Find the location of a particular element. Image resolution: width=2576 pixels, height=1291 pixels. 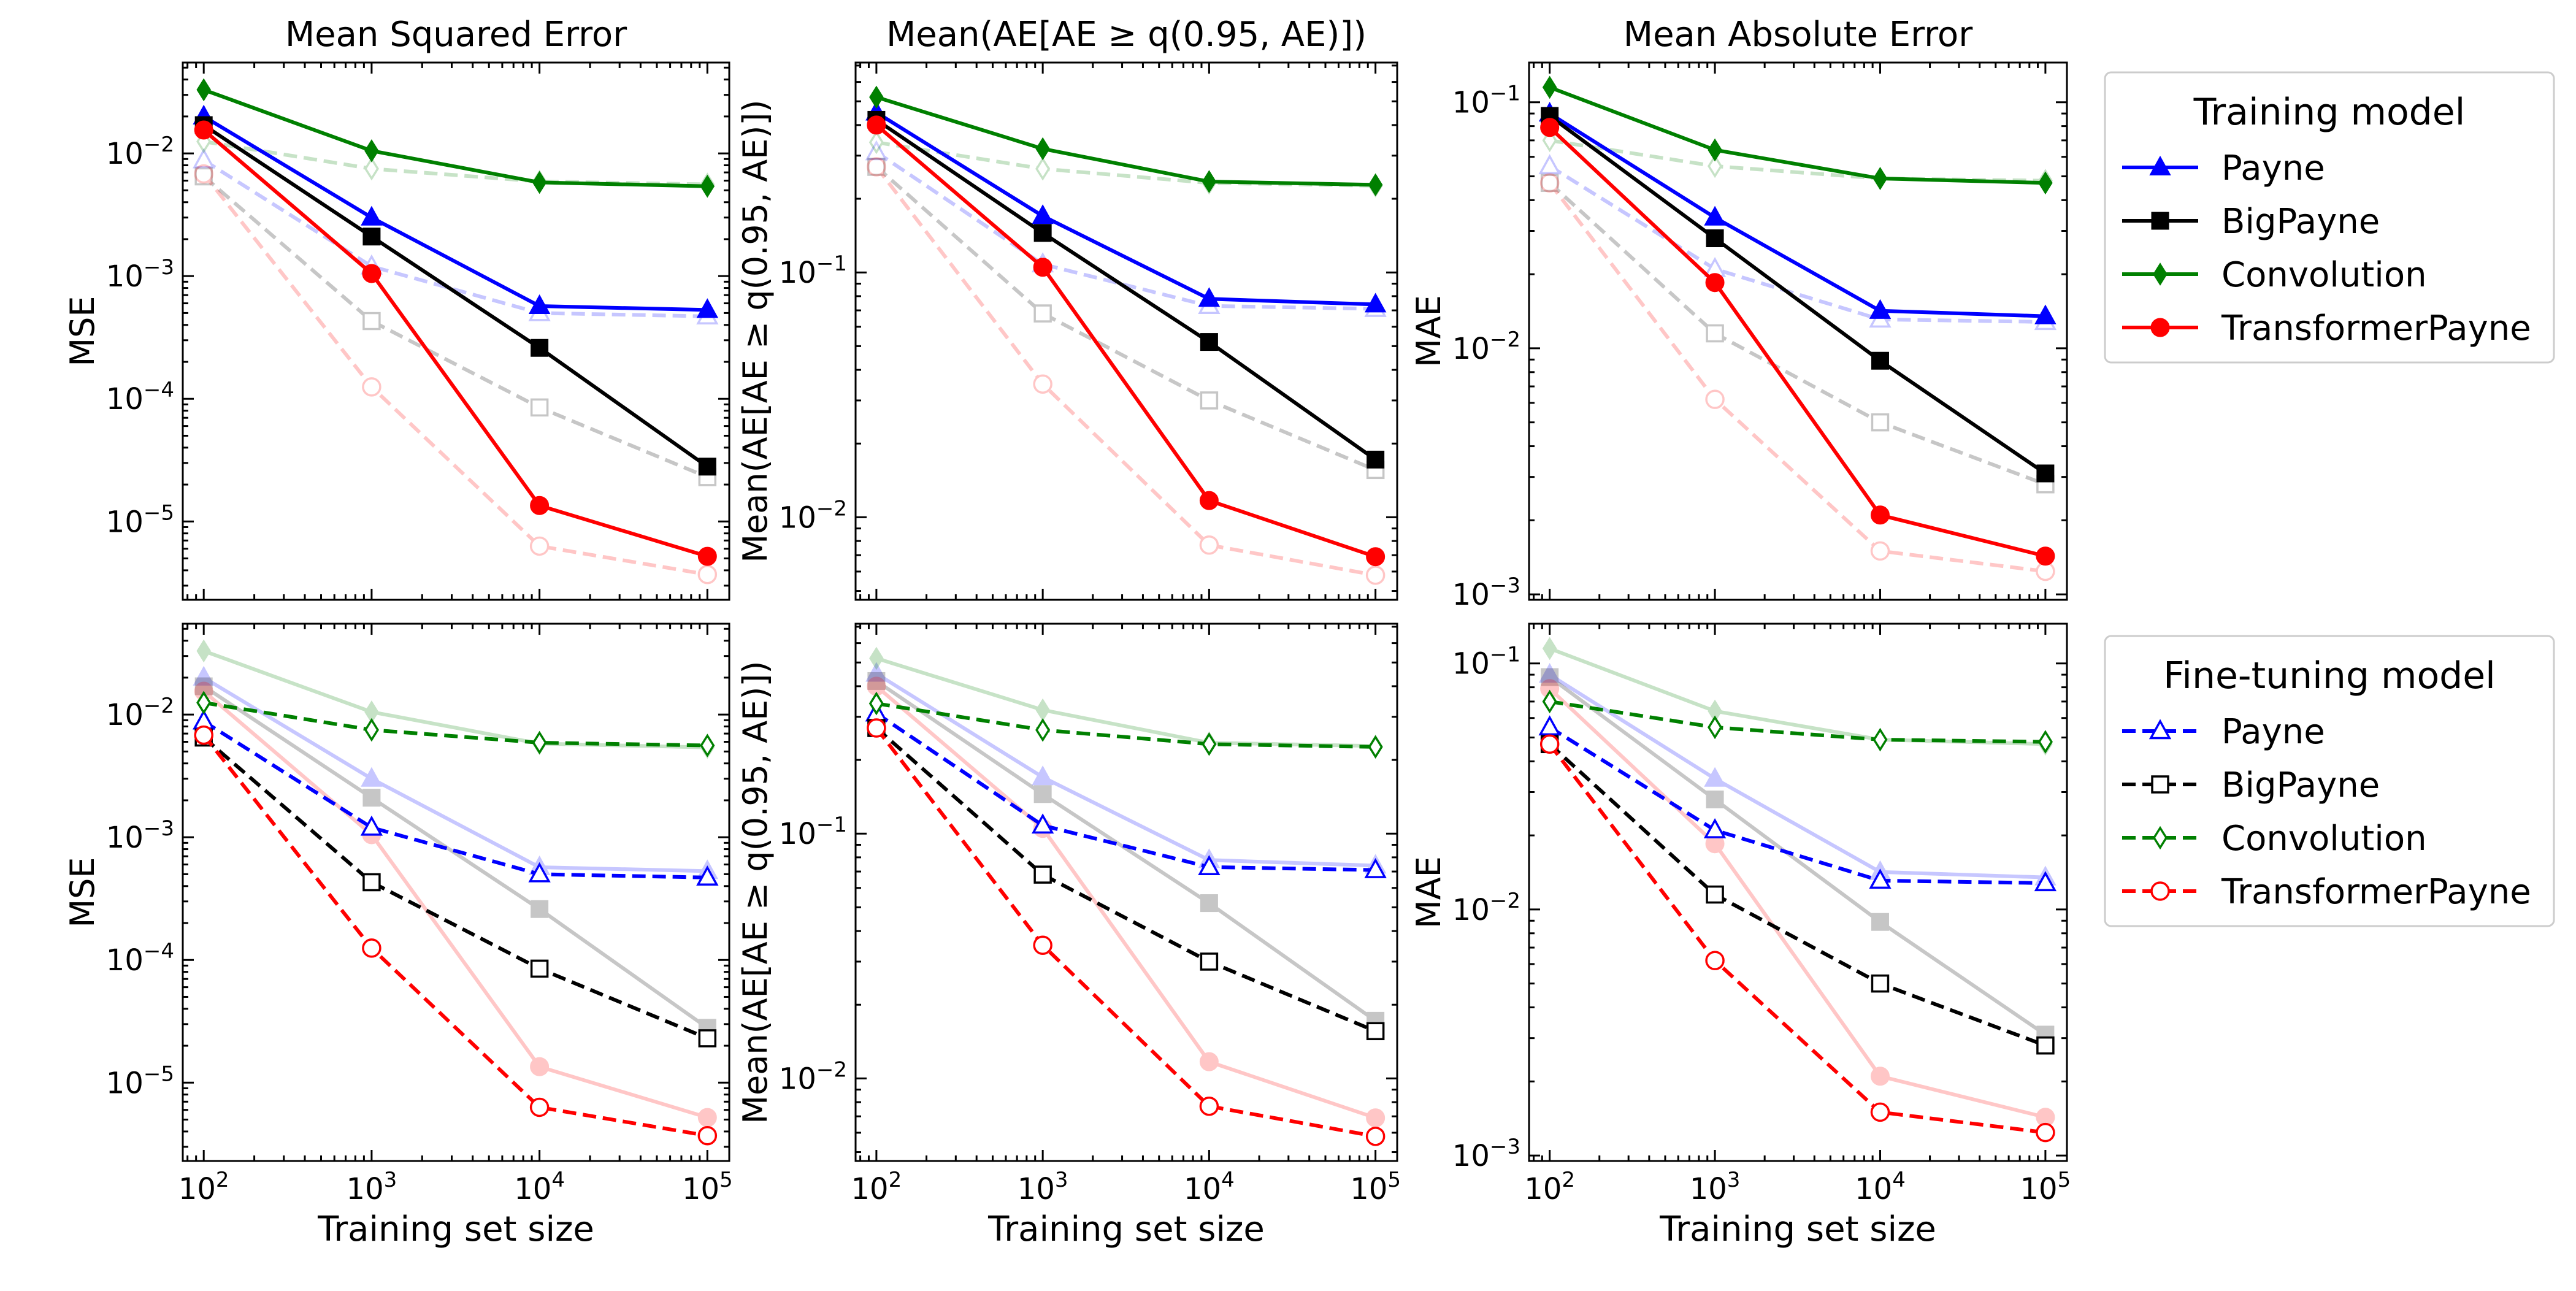

series-training-convolution is located at coordinates (1797, 696).